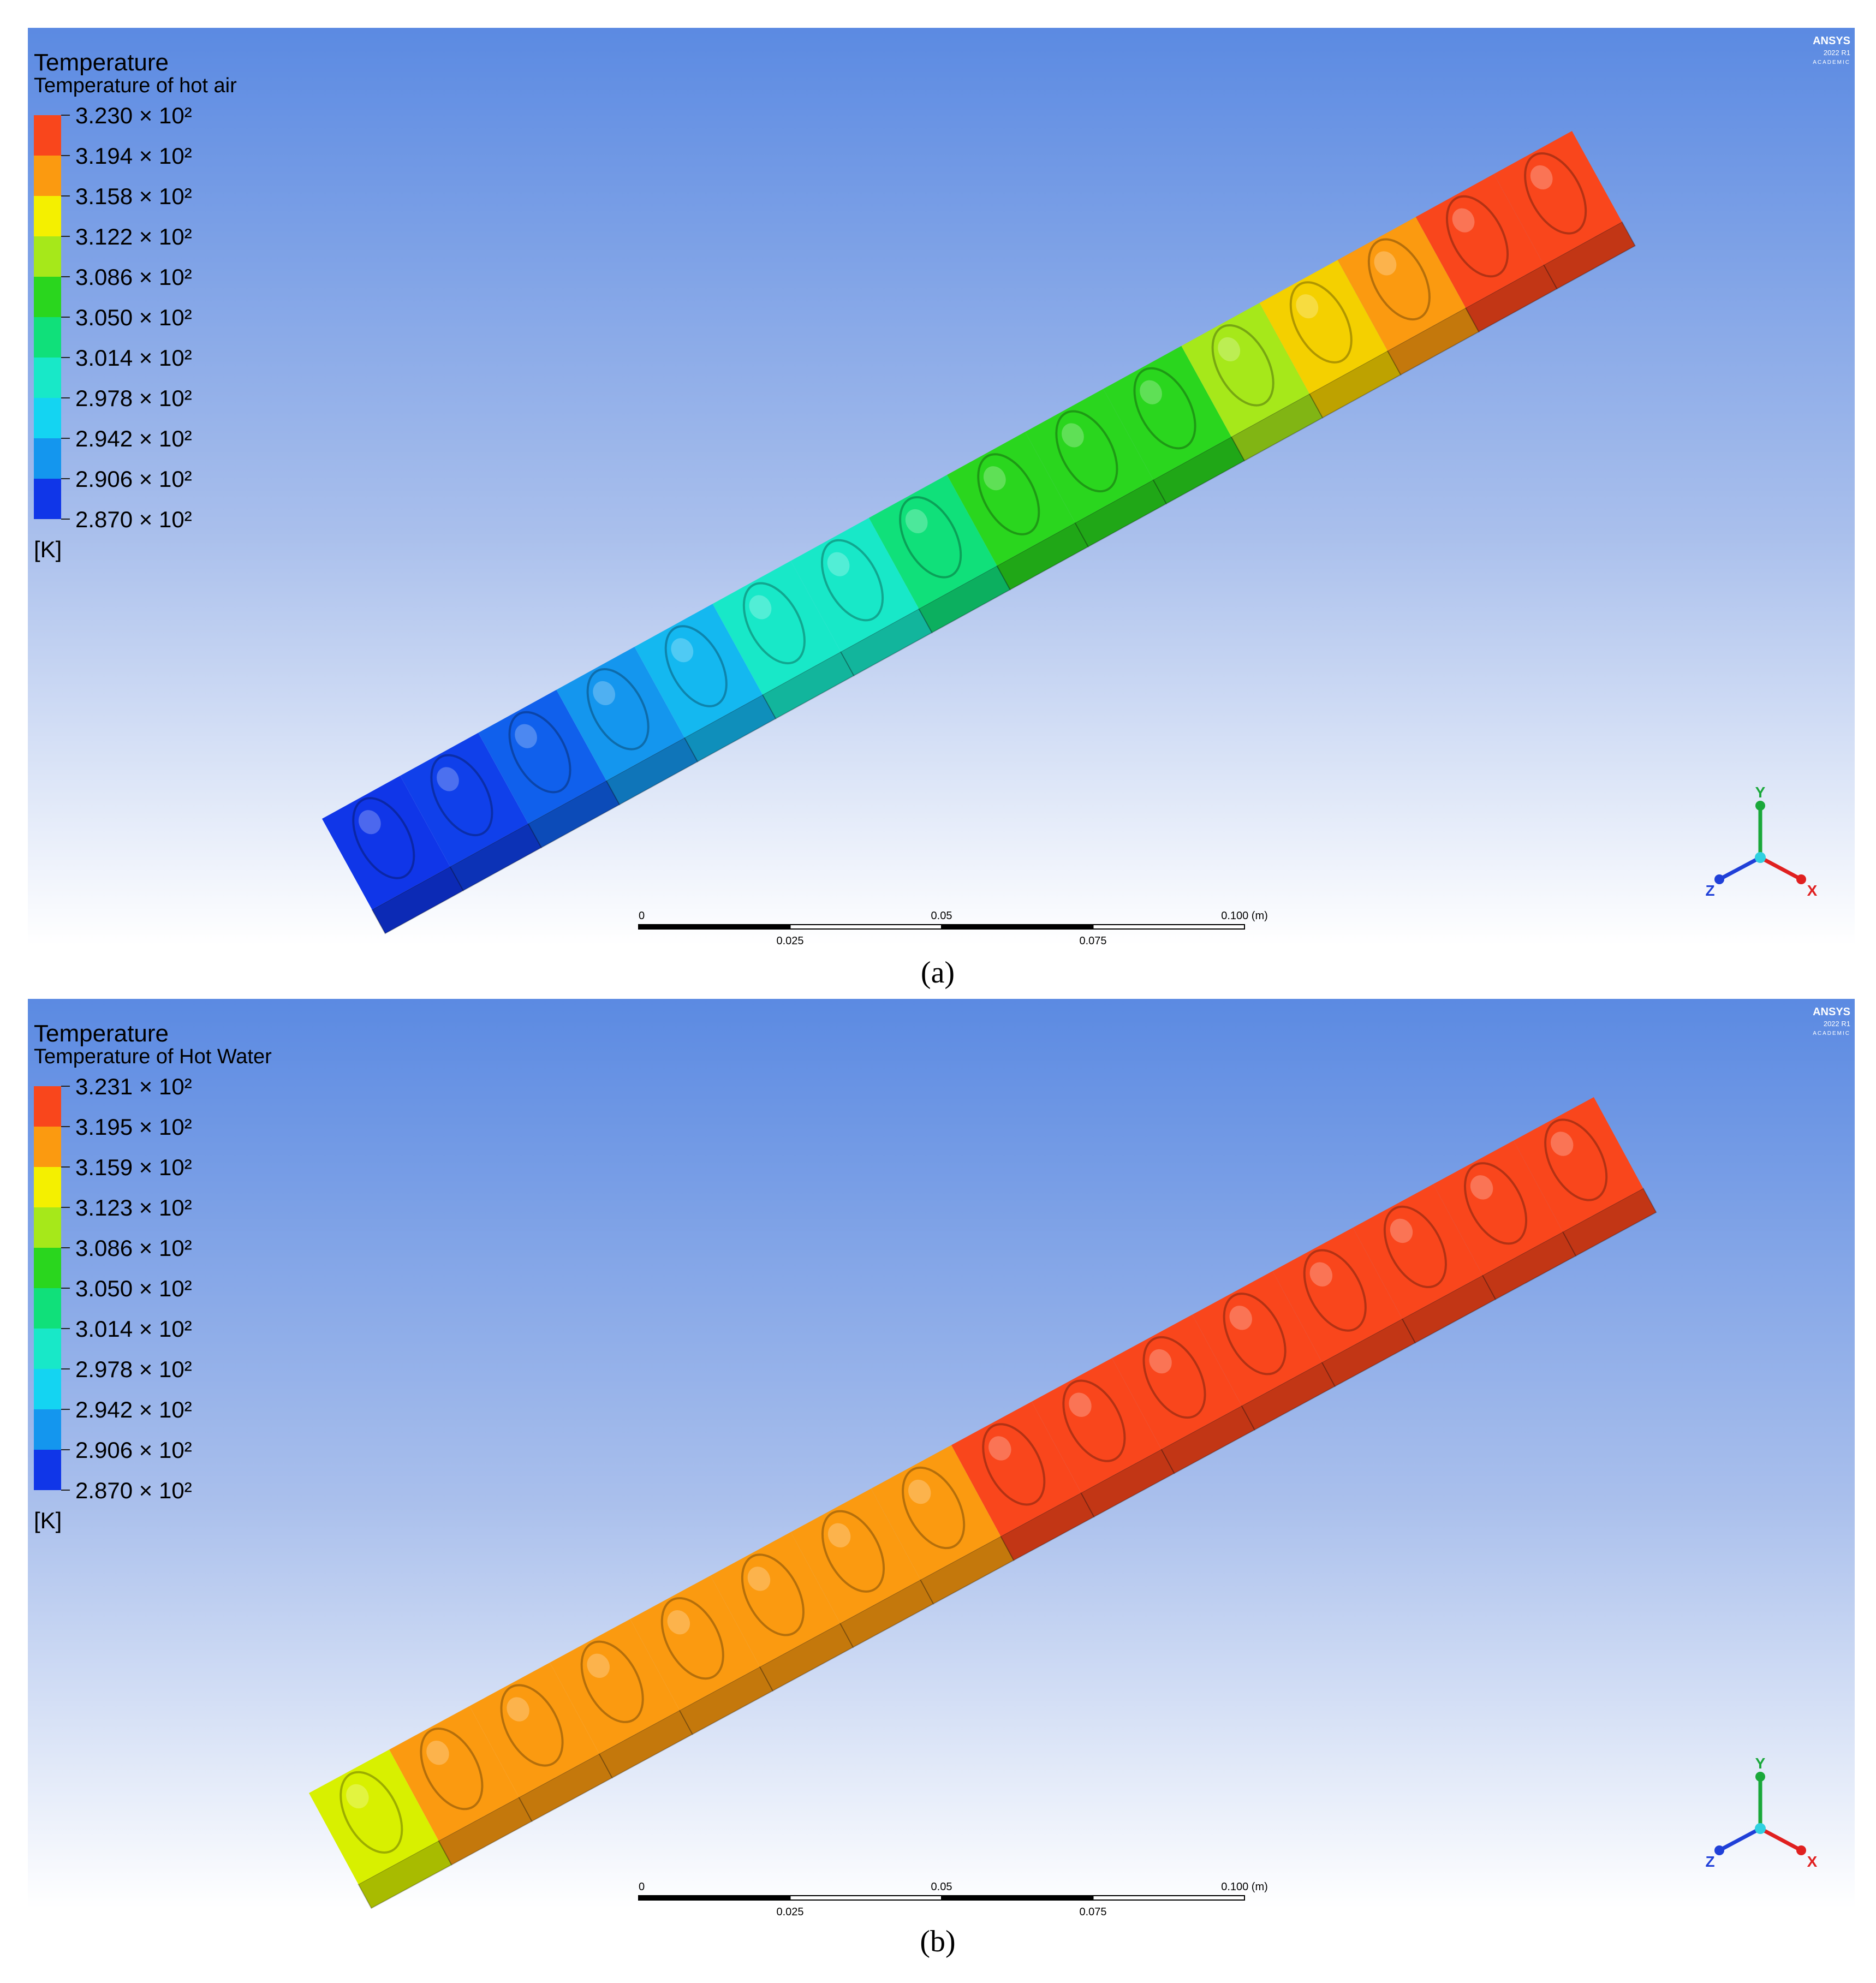  I want to click on scale-bar-label: 0.025, so click(789, 941).